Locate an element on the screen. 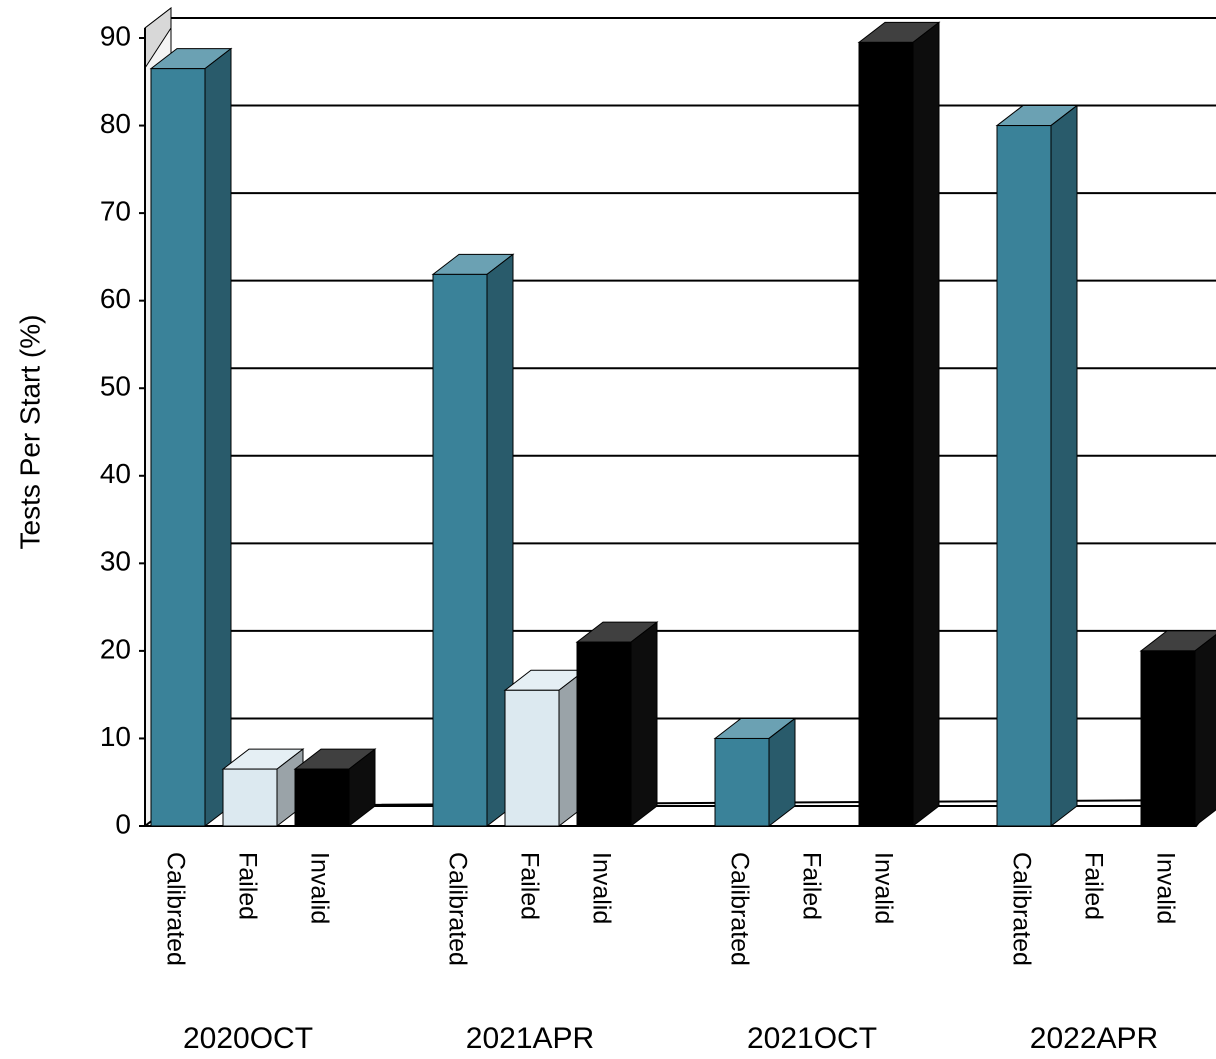 The height and width of the screenshot is (1059, 1216). x-tick-label: 2021APR is located at coordinates (530, 1038).